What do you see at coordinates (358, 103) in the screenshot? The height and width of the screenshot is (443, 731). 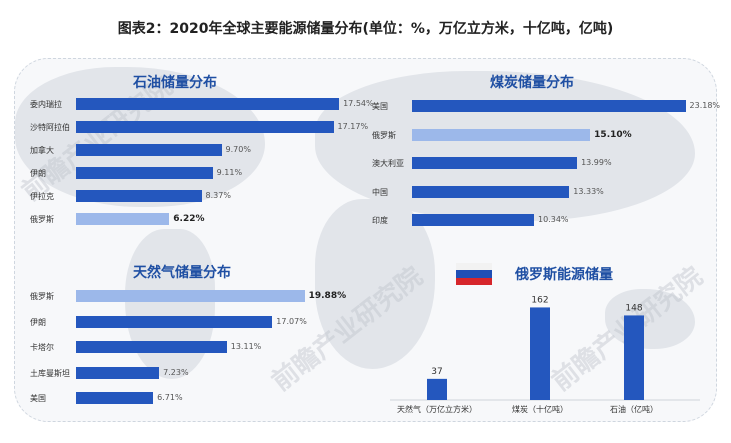 I see `bar-value-label: 17.54%` at bounding box center [358, 103].